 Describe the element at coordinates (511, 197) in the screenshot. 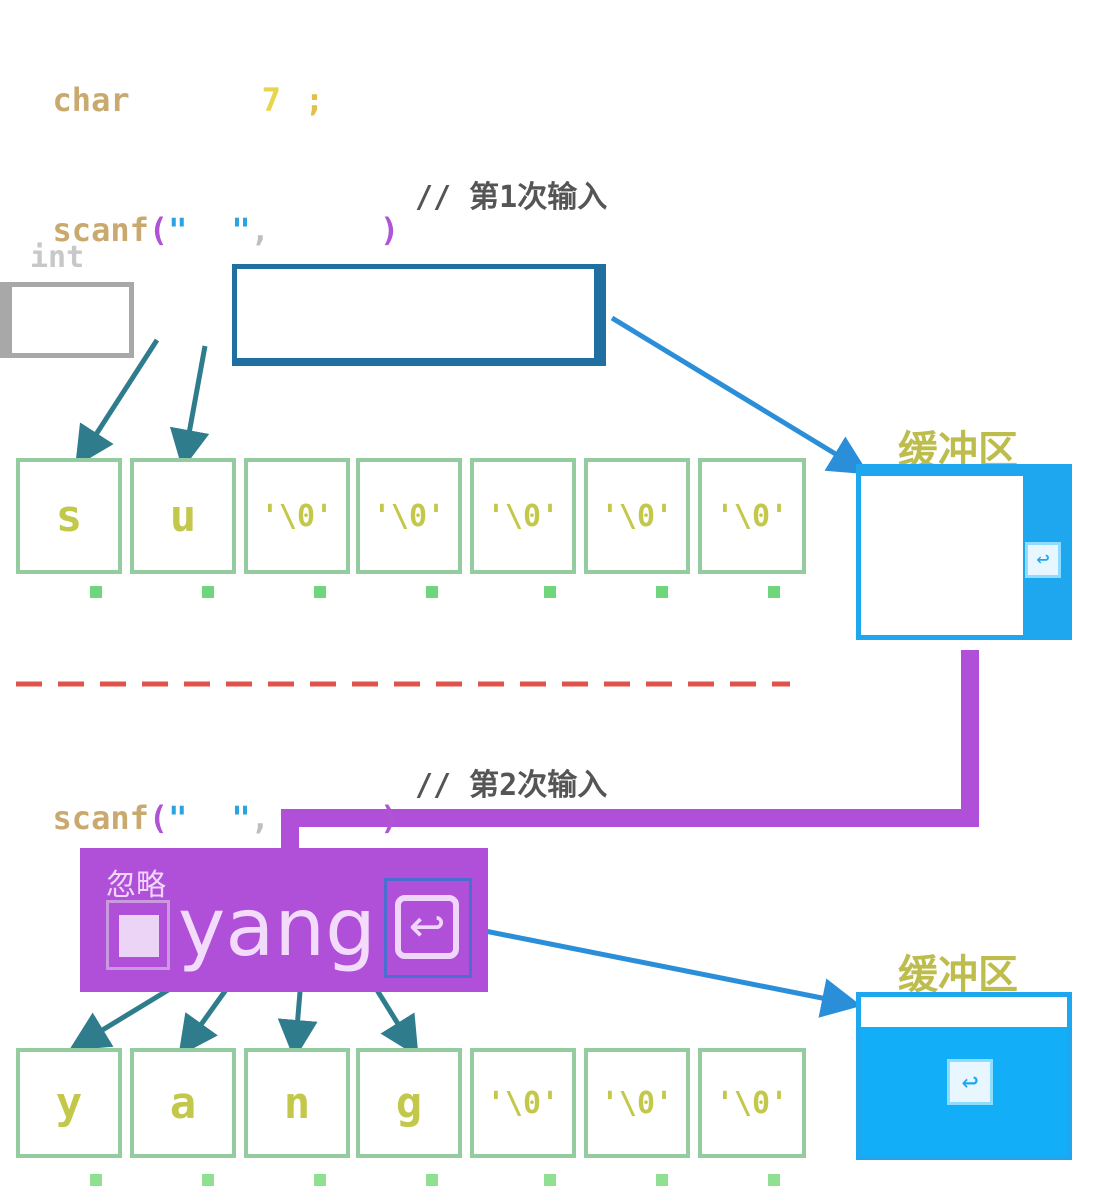

I see `scanf-1-comment: // 第1次输入` at that location.